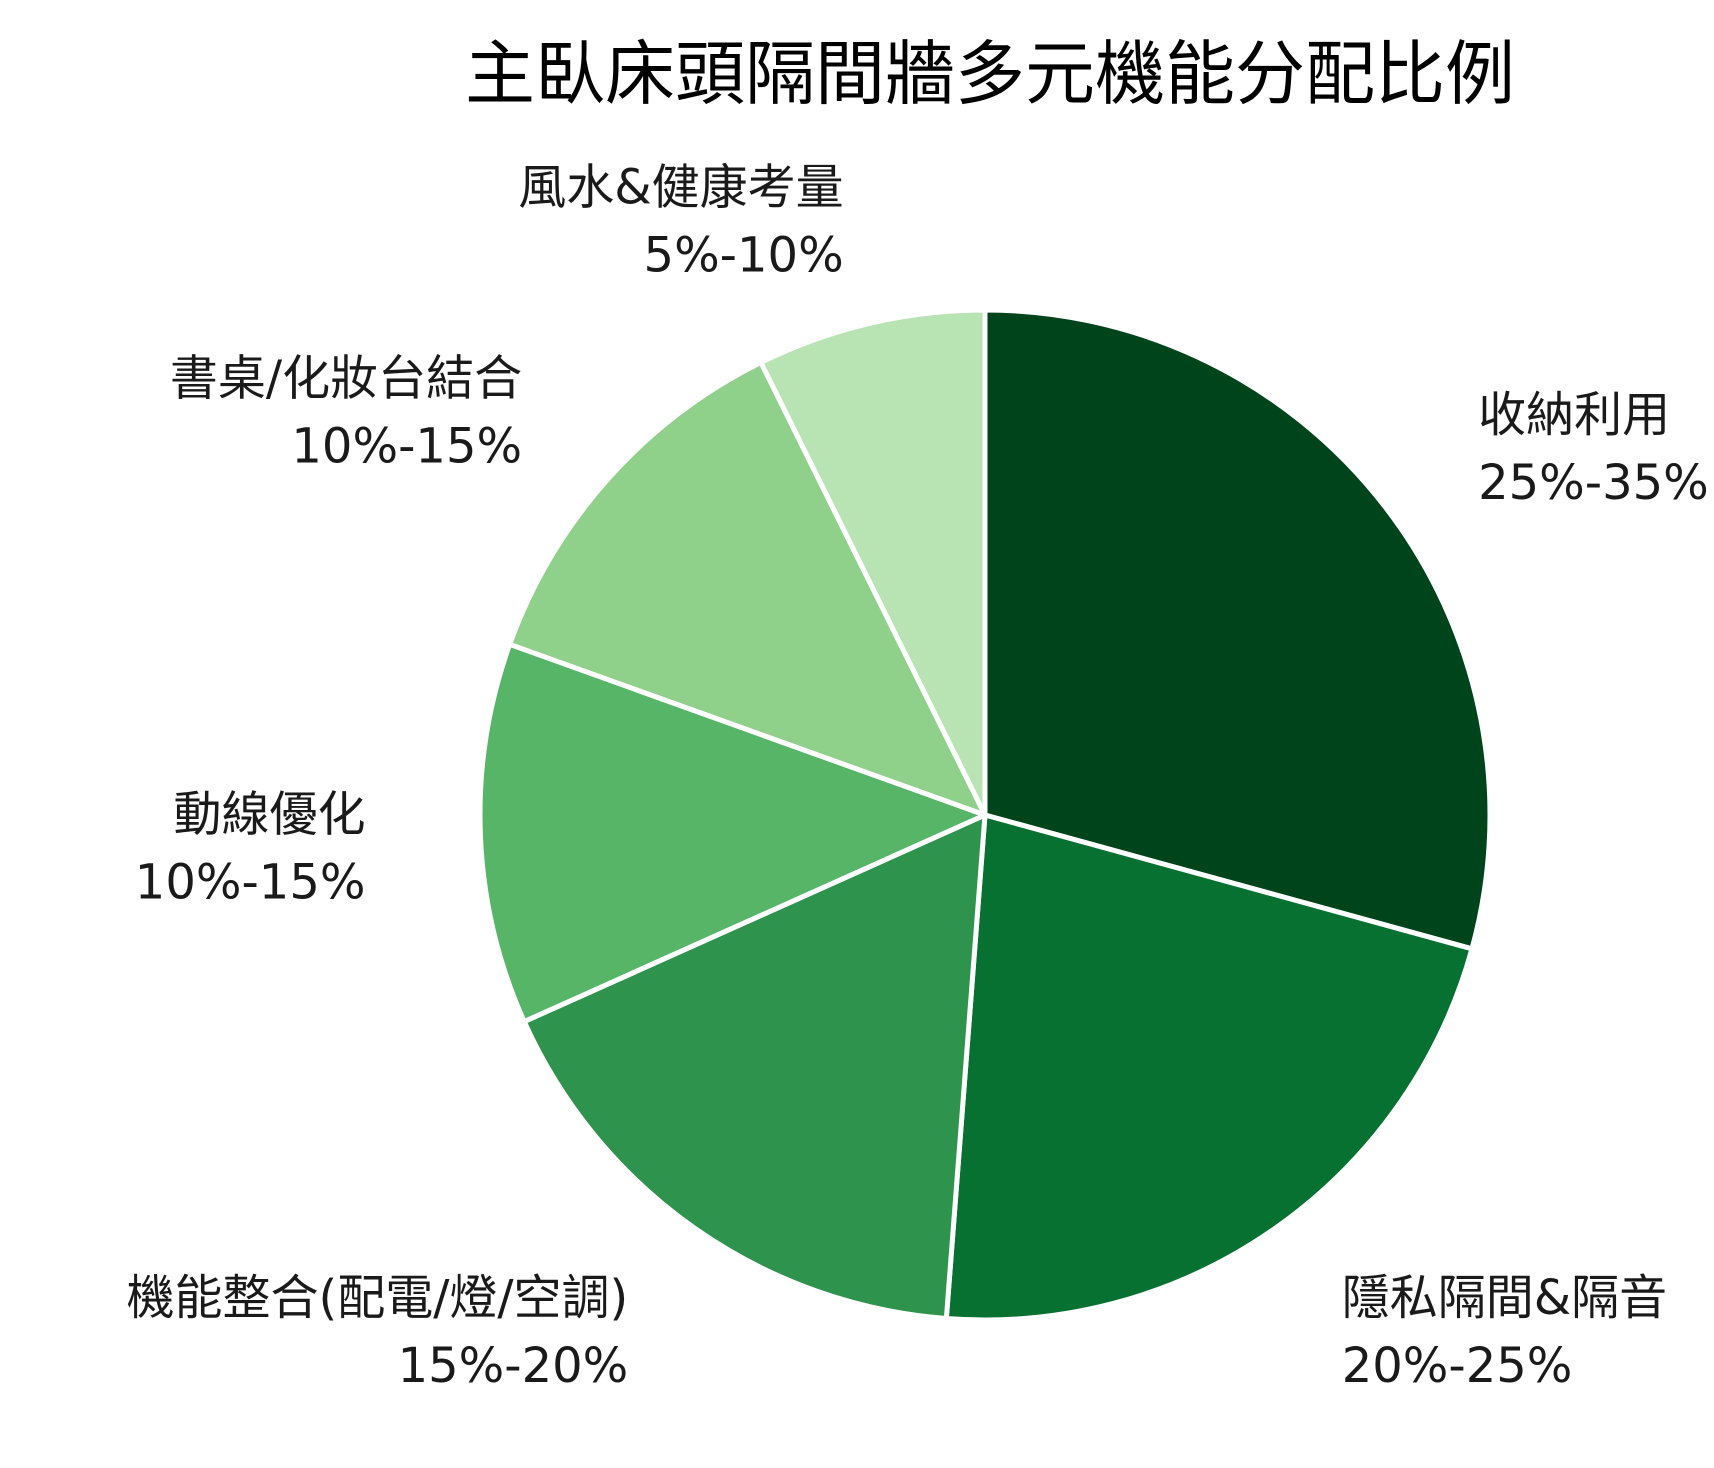 The width and height of the screenshot is (1714, 1468). Describe the element at coordinates (513, 1366) in the screenshot. I see `slice-label-range-2: 15%-20%` at that location.